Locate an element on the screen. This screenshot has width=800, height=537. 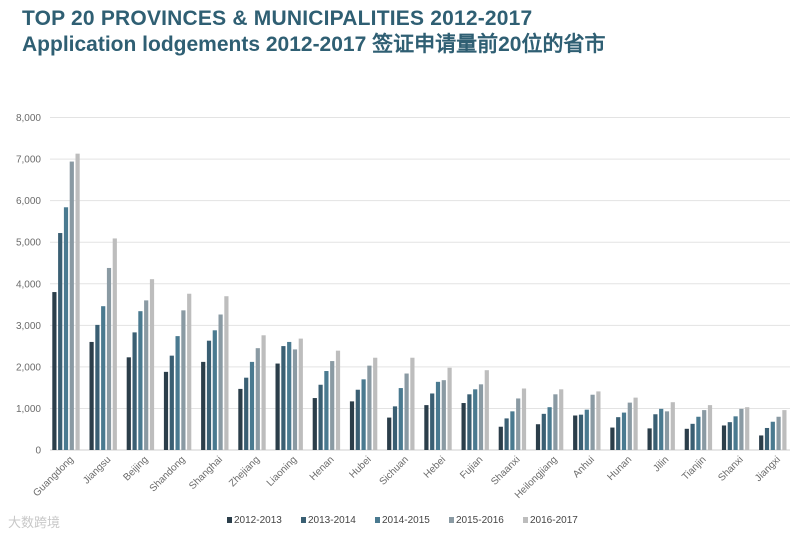
x-category-label: Anhui is located at coordinates (584, 467).